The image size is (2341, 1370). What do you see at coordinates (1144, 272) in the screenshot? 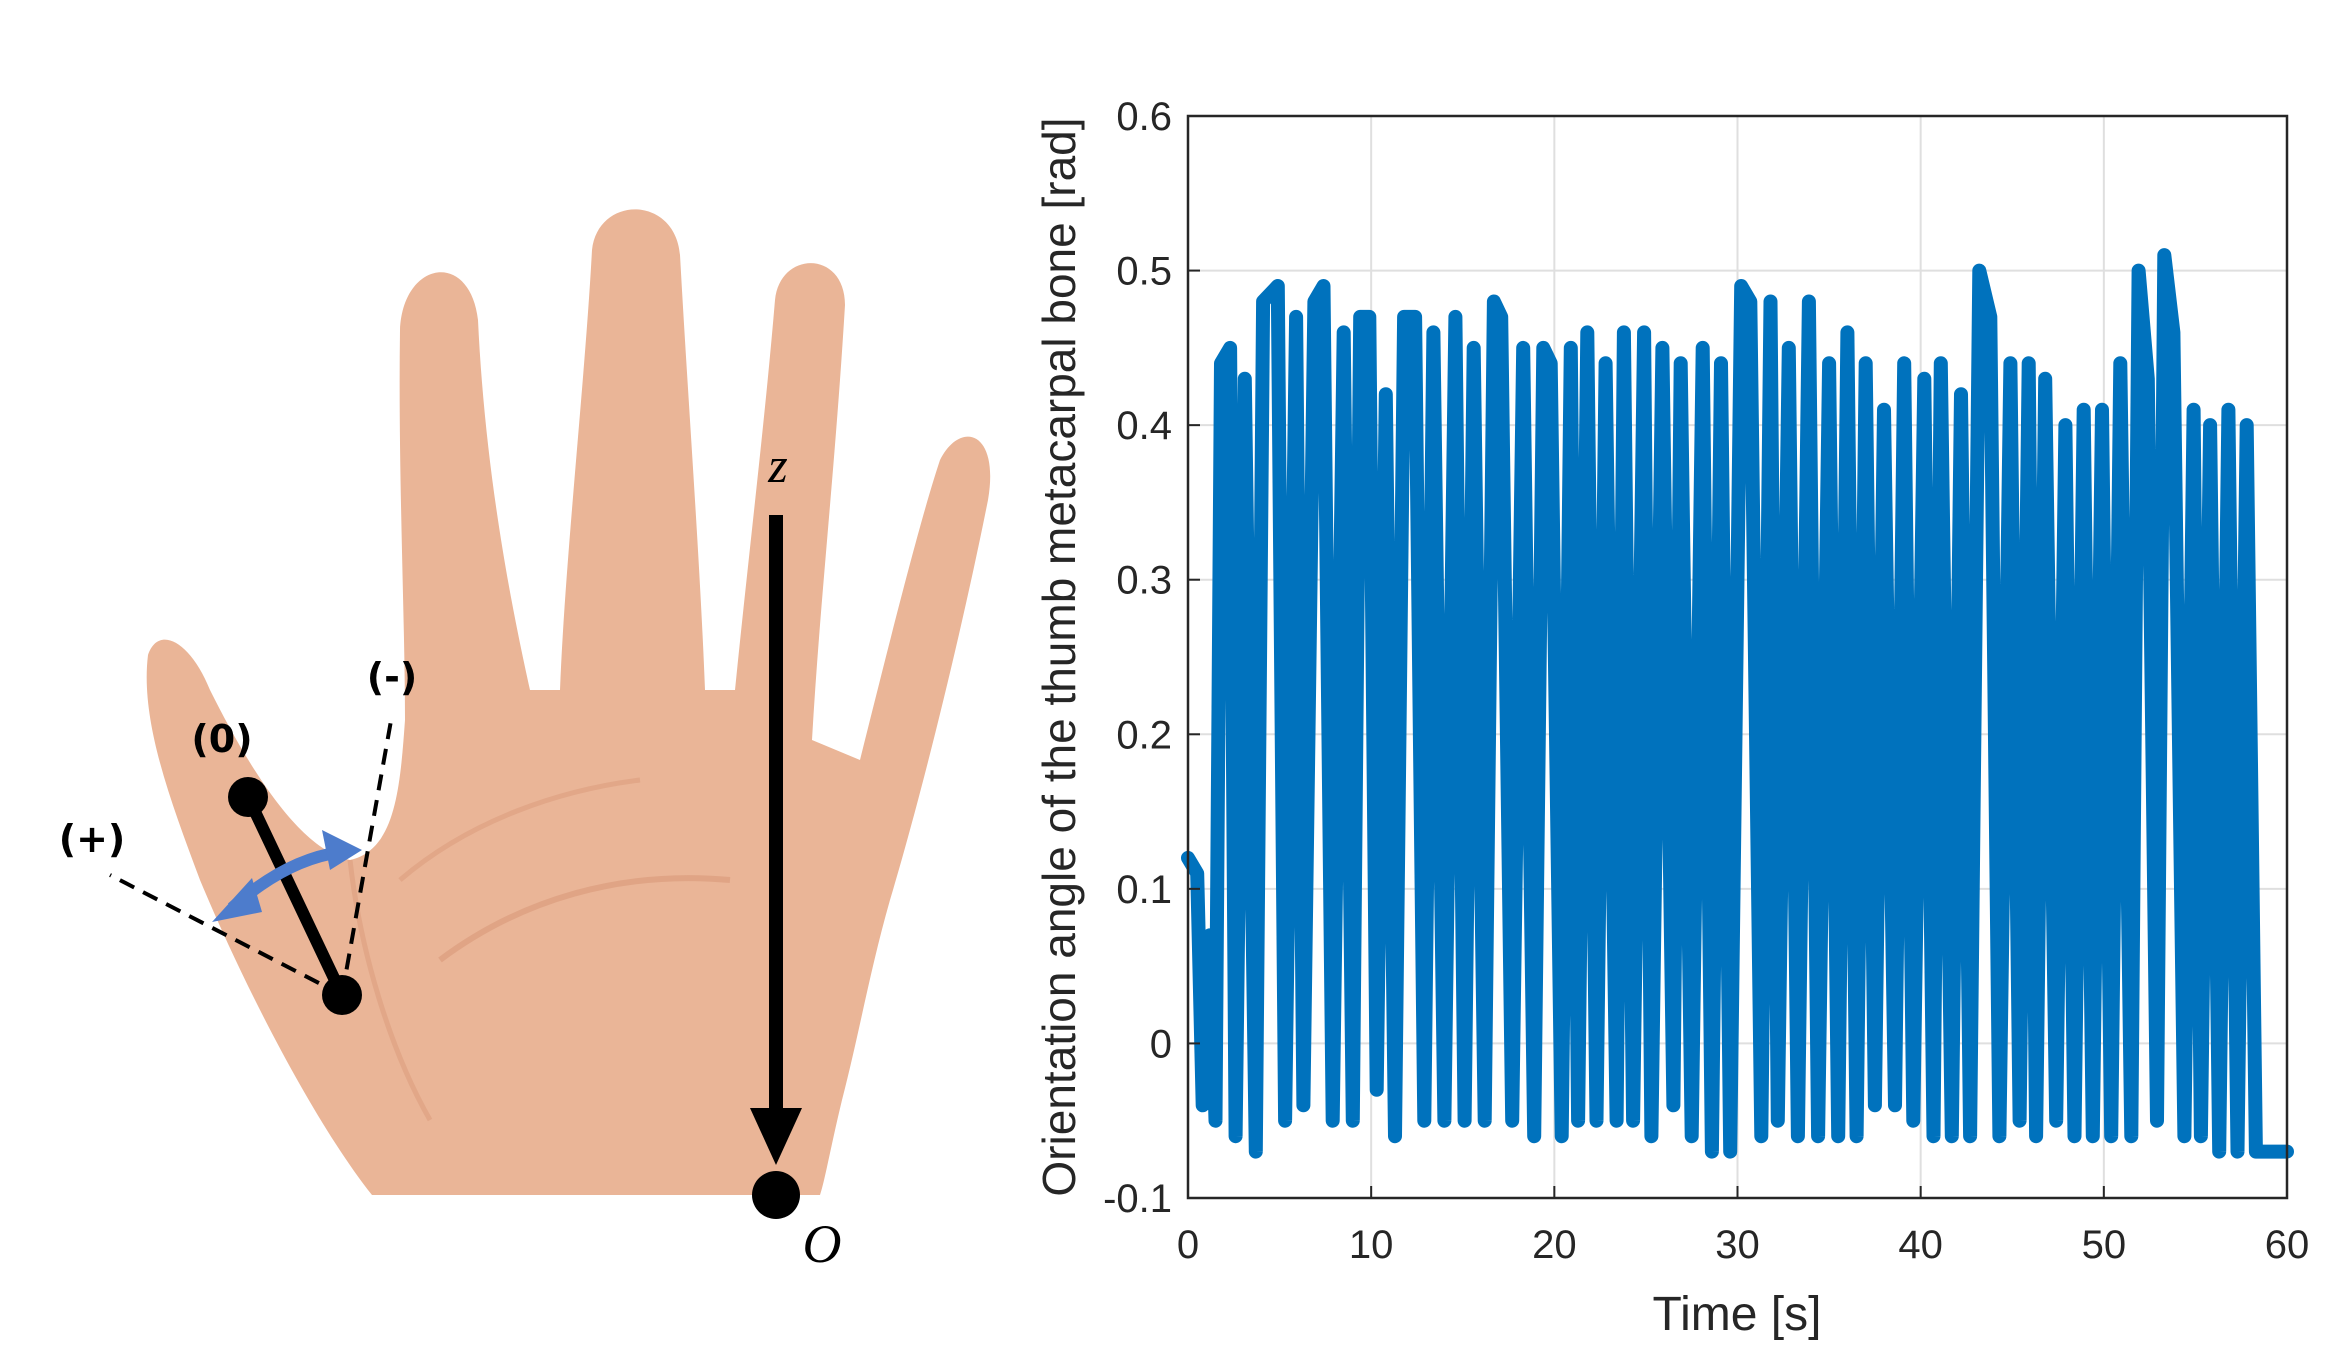
I see `y-tick-label: 0.5` at bounding box center [1144, 272].